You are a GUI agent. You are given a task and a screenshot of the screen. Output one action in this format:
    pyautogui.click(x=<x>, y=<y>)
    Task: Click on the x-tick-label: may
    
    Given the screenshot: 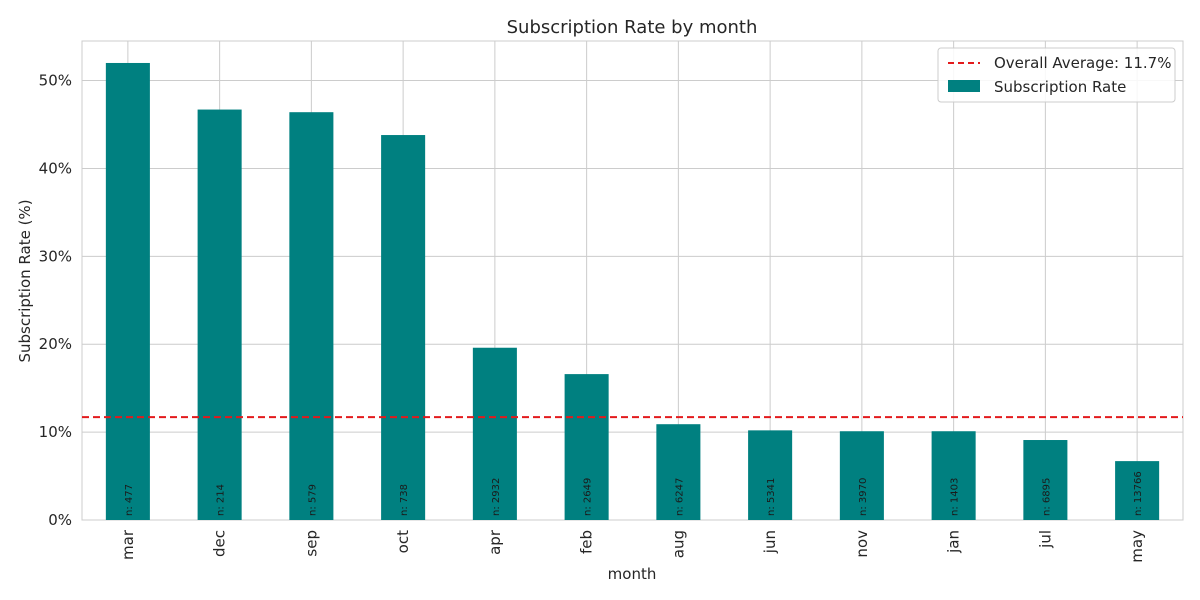 What is the action you would take?
    pyautogui.click(x=1137, y=546)
    